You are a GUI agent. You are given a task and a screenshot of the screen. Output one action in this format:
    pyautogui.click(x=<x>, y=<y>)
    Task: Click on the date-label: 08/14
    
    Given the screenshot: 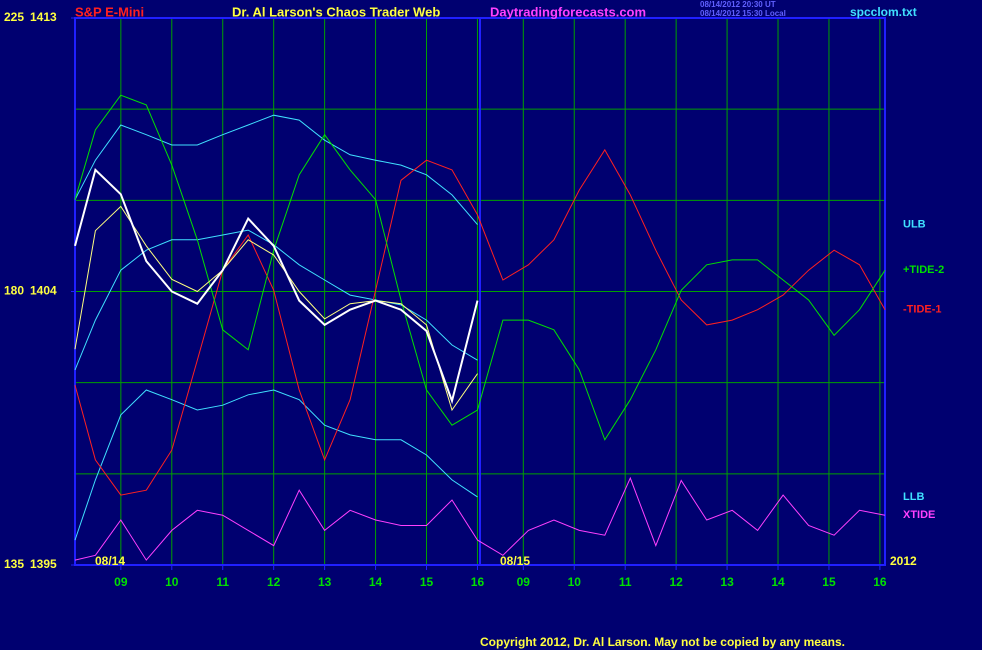 What is the action you would take?
    pyautogui.click(x=110, y=561)
    